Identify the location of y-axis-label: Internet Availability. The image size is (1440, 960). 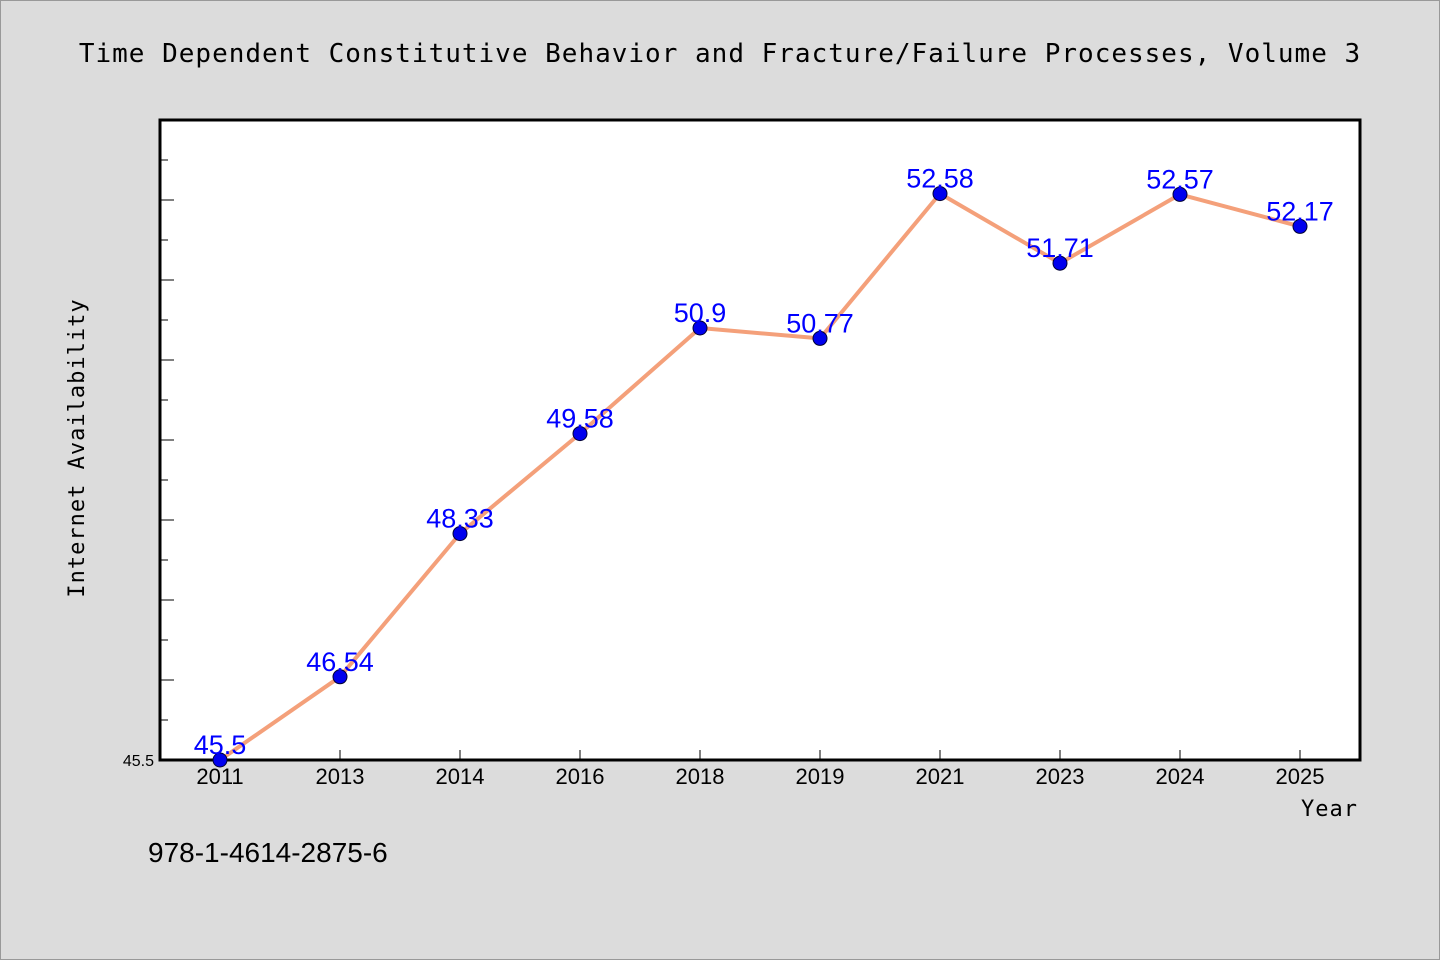
(77, 447).